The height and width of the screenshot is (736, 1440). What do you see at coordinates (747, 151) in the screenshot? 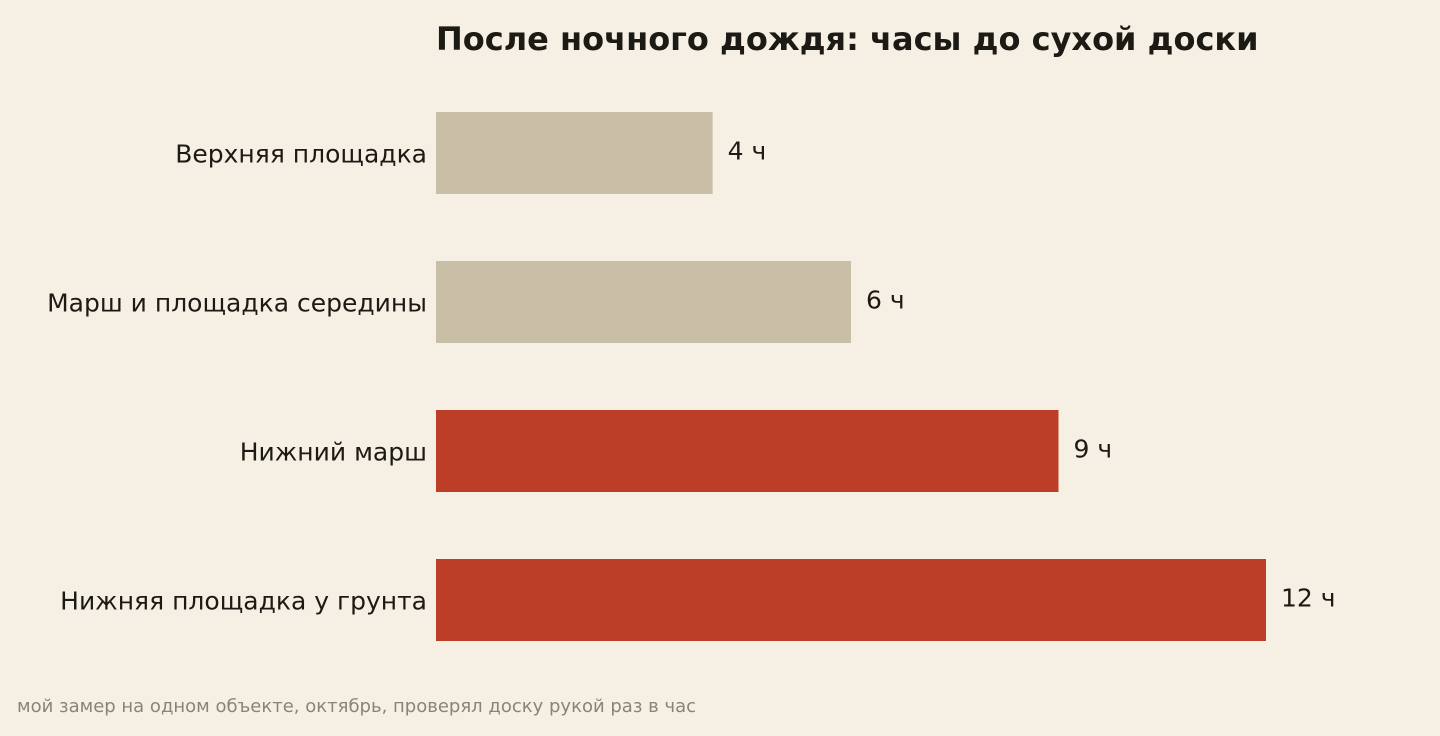
I see `value-label-1: 4 ч` at bounding box center [747, 151].